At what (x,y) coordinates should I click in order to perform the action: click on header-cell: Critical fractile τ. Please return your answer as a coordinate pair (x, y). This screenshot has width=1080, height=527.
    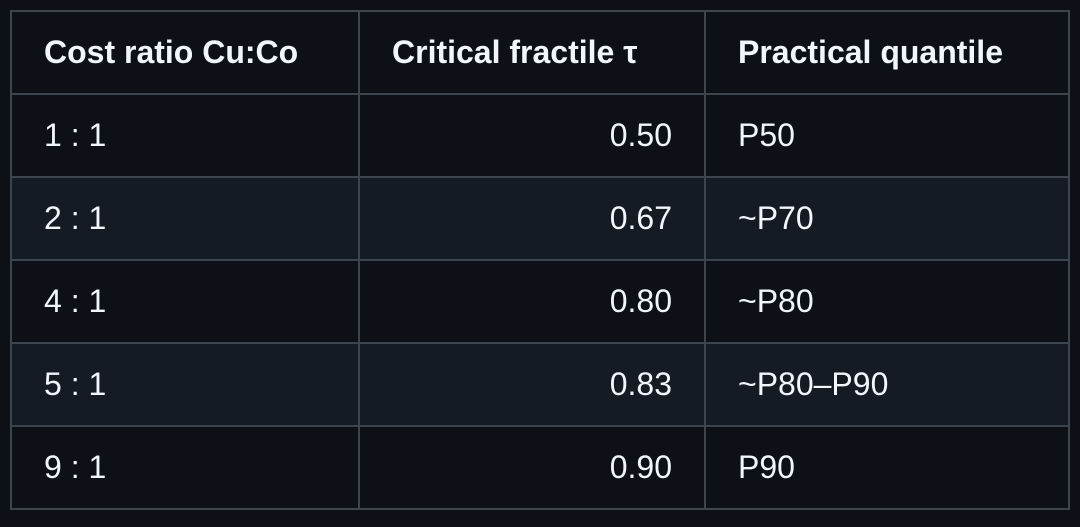
    Looking at the image, I should click on (532, 52).